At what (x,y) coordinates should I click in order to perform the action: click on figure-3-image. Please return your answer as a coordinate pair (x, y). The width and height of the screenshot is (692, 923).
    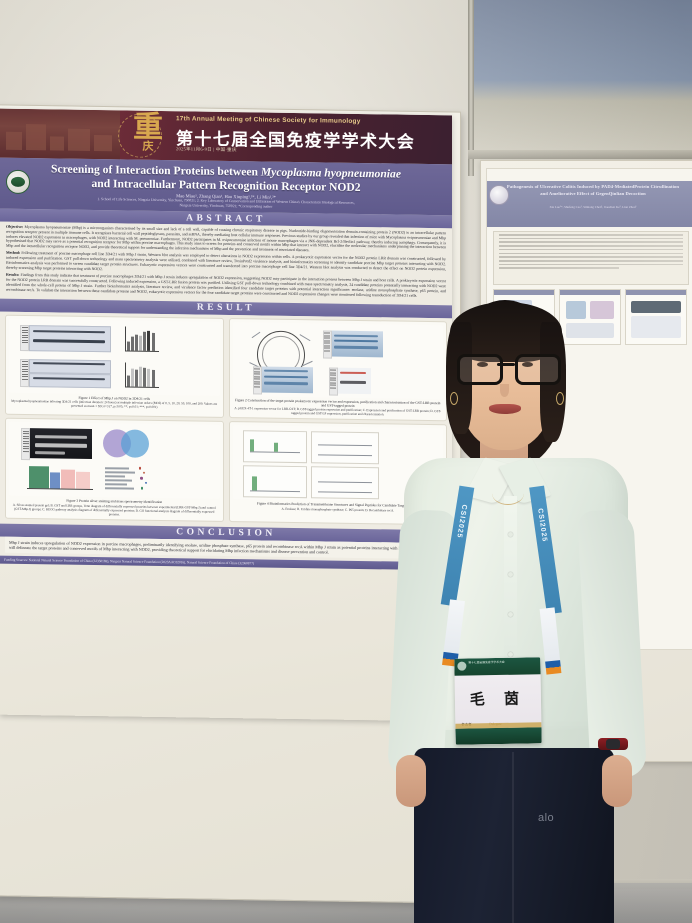
    Looking at the image, I should click on (114, 461).